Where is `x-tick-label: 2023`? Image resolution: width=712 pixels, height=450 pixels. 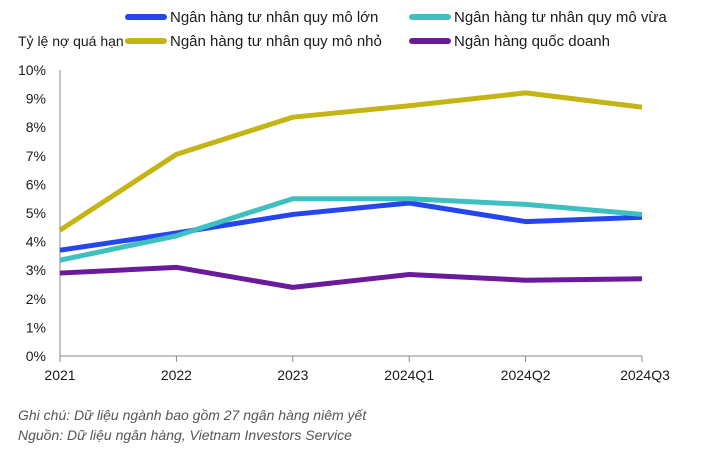
x-tick-label: 2023 is located at coordinates (292, 375).